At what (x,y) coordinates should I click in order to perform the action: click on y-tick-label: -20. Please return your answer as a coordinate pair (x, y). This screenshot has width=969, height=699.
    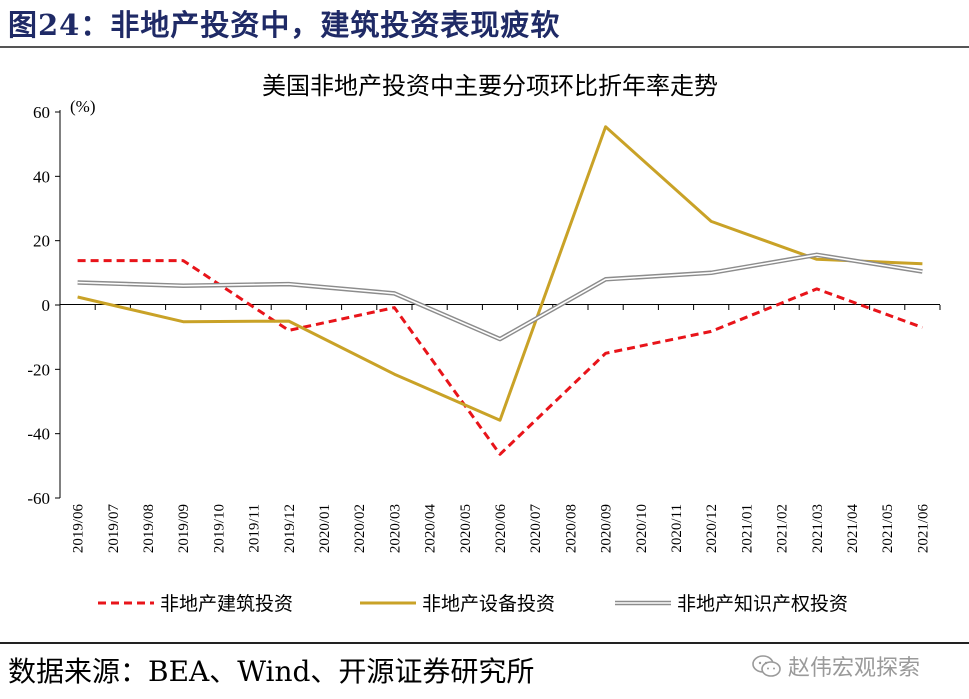
    Looking at the image, I should click on (38, 369).